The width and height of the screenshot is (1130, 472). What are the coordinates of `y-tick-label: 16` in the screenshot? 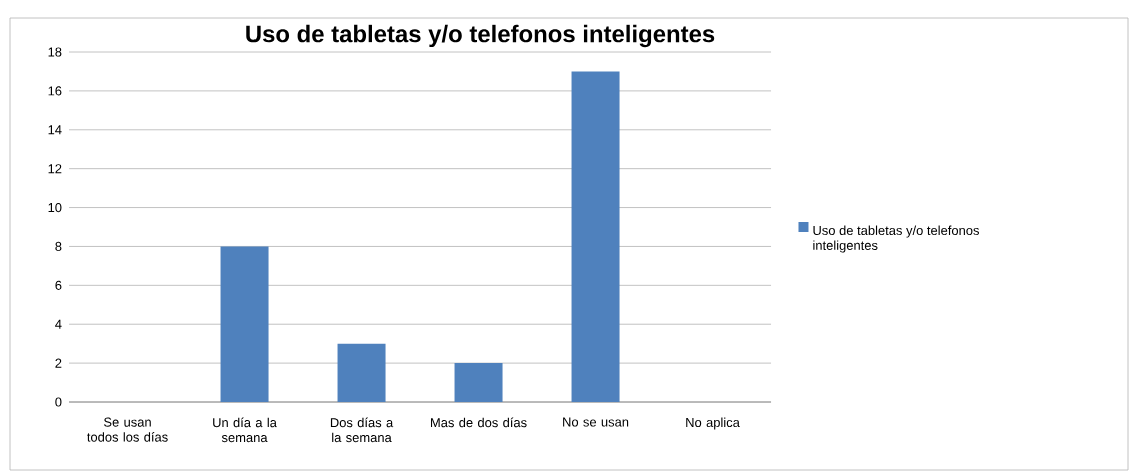 It's located at (55, 91).